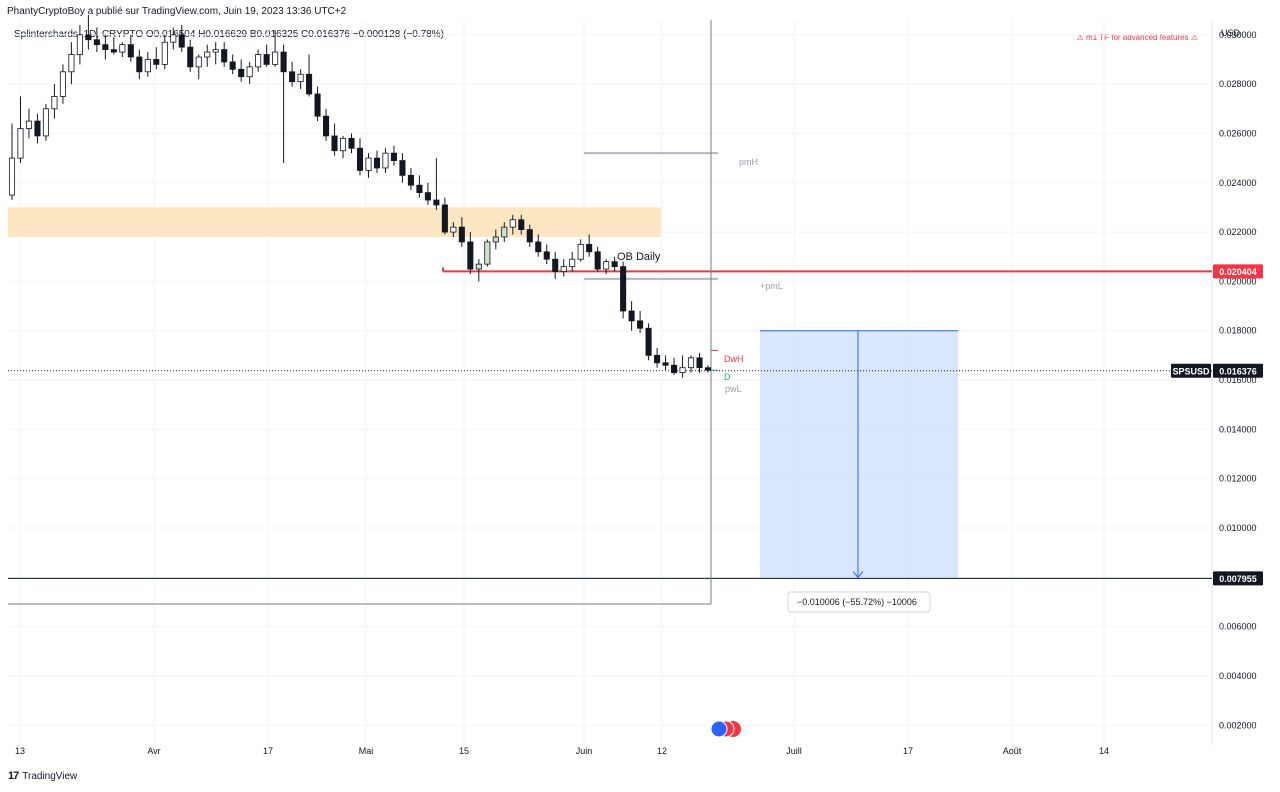 The height and width of the screenshot is (792, 1280). What do you see at coordinates (42, 776) in the screenshot?
I see `footer: 17 TradingView` at bounding box center [42, 776].